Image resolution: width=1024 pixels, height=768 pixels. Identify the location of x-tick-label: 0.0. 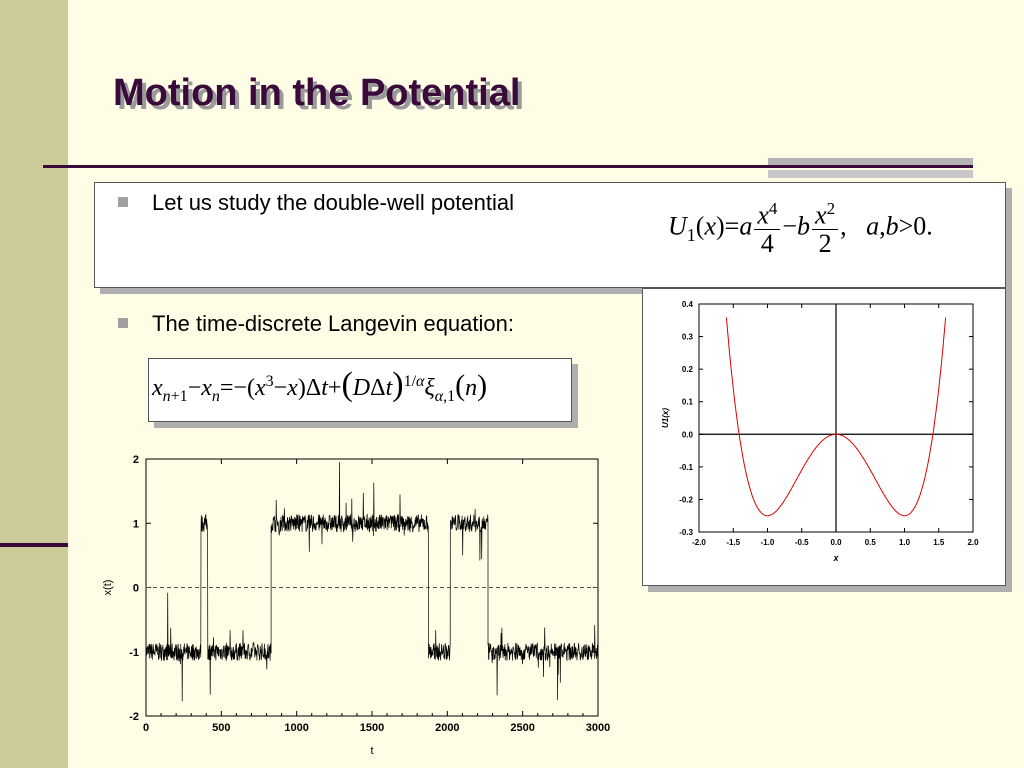
(836, 542).